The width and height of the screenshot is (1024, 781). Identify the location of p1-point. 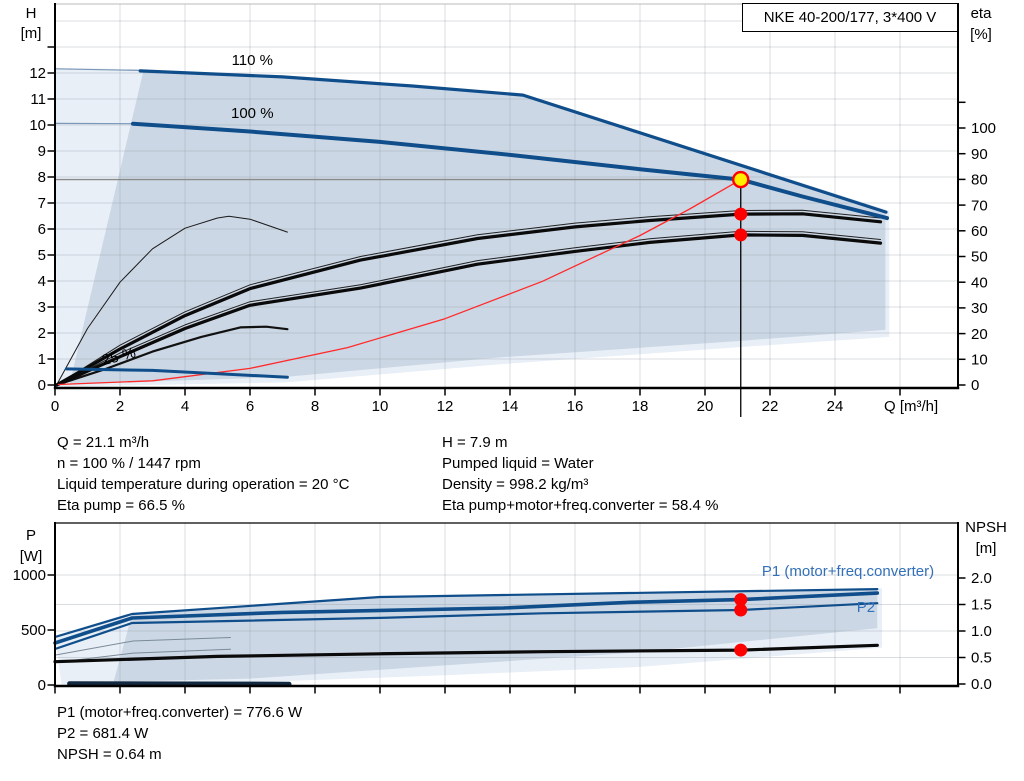
(741, 600).